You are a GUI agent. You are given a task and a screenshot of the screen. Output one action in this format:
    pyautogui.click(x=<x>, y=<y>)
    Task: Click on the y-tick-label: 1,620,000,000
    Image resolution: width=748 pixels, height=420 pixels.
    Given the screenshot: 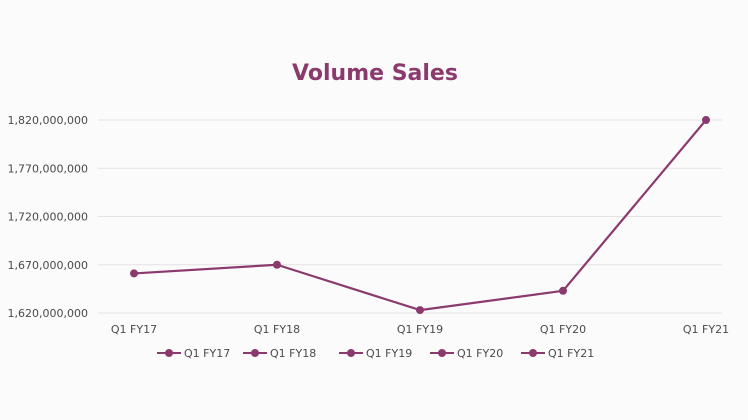 What is the action you would take?
    pyautogui.click(x=48, y=313)
    